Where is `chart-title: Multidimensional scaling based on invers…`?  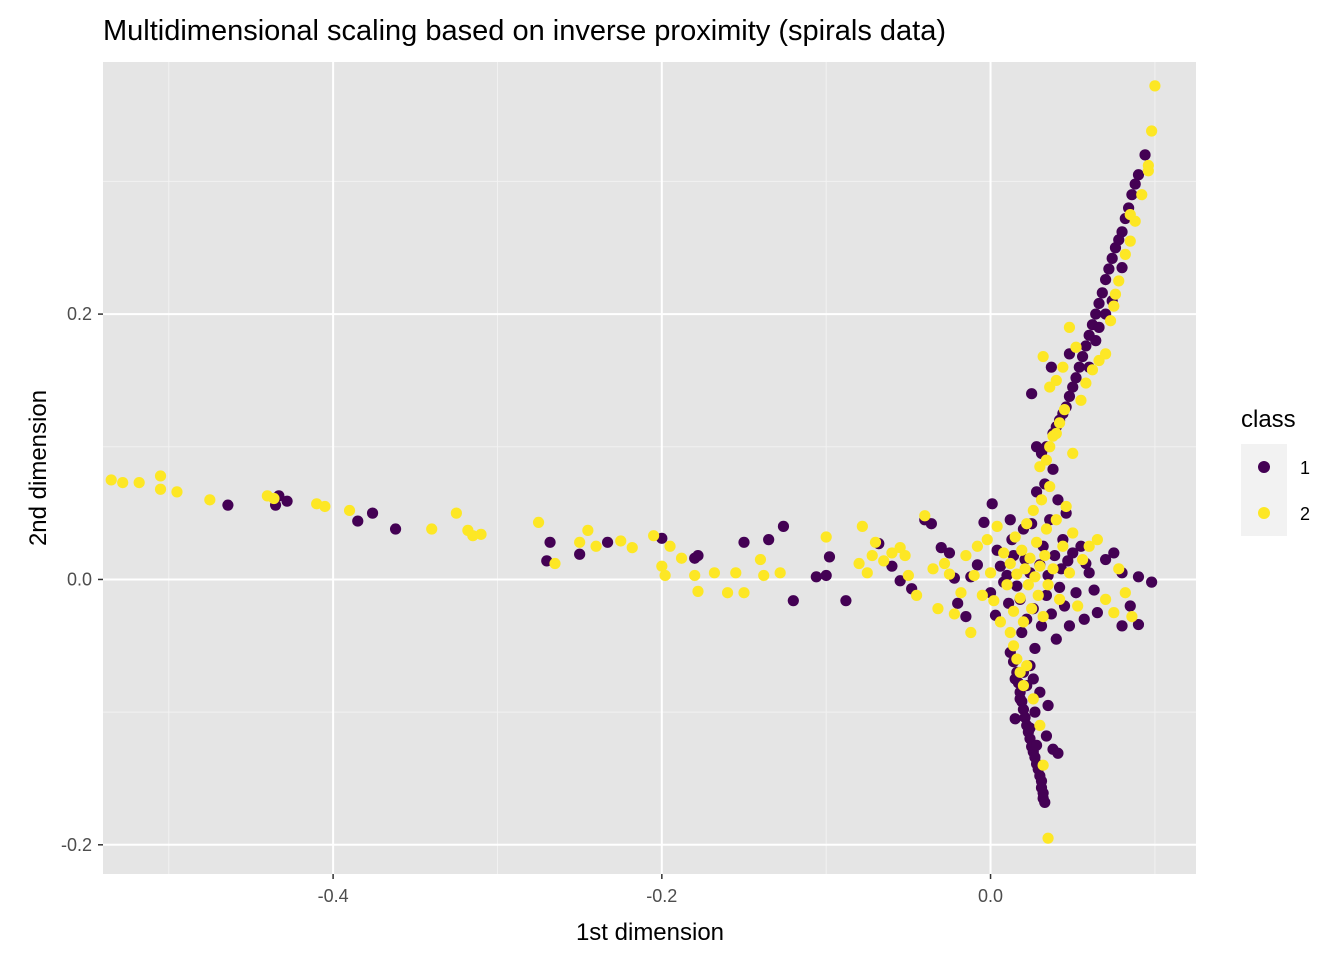
chart-title: Multidimensional scaling based on invers… is located at coordinates (524, 31).